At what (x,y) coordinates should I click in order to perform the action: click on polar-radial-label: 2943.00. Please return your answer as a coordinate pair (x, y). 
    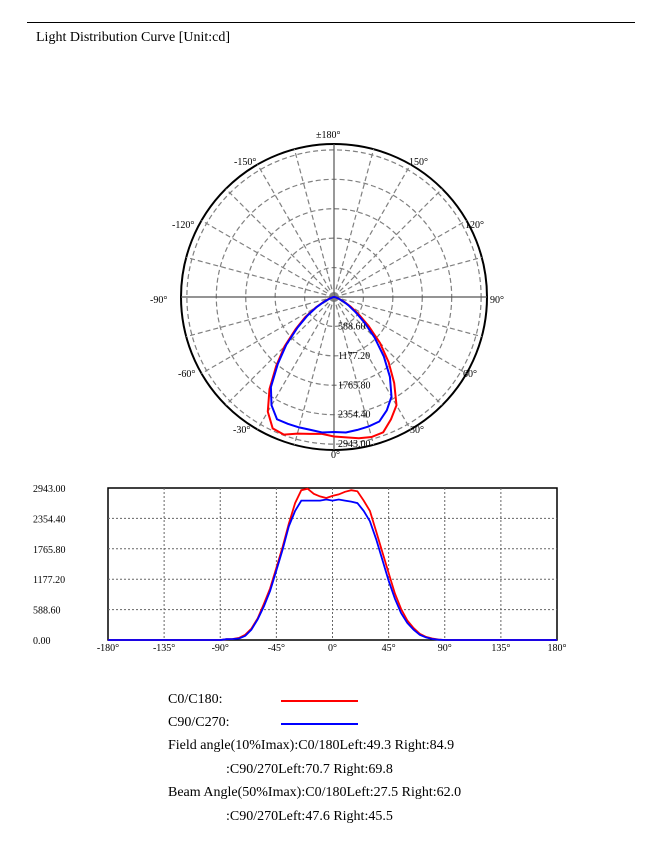
    Looking at the image, I should click on (354, 444).